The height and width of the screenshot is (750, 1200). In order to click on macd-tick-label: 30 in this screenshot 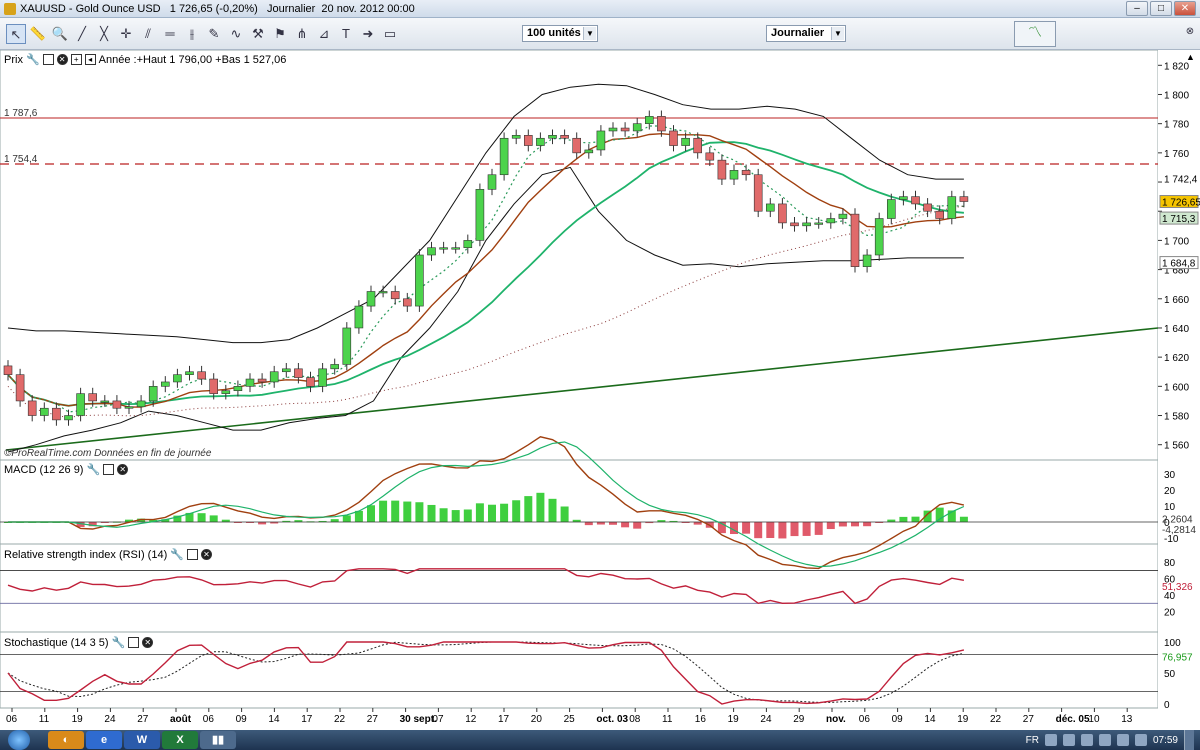, I will do `click(1170, 475)`.